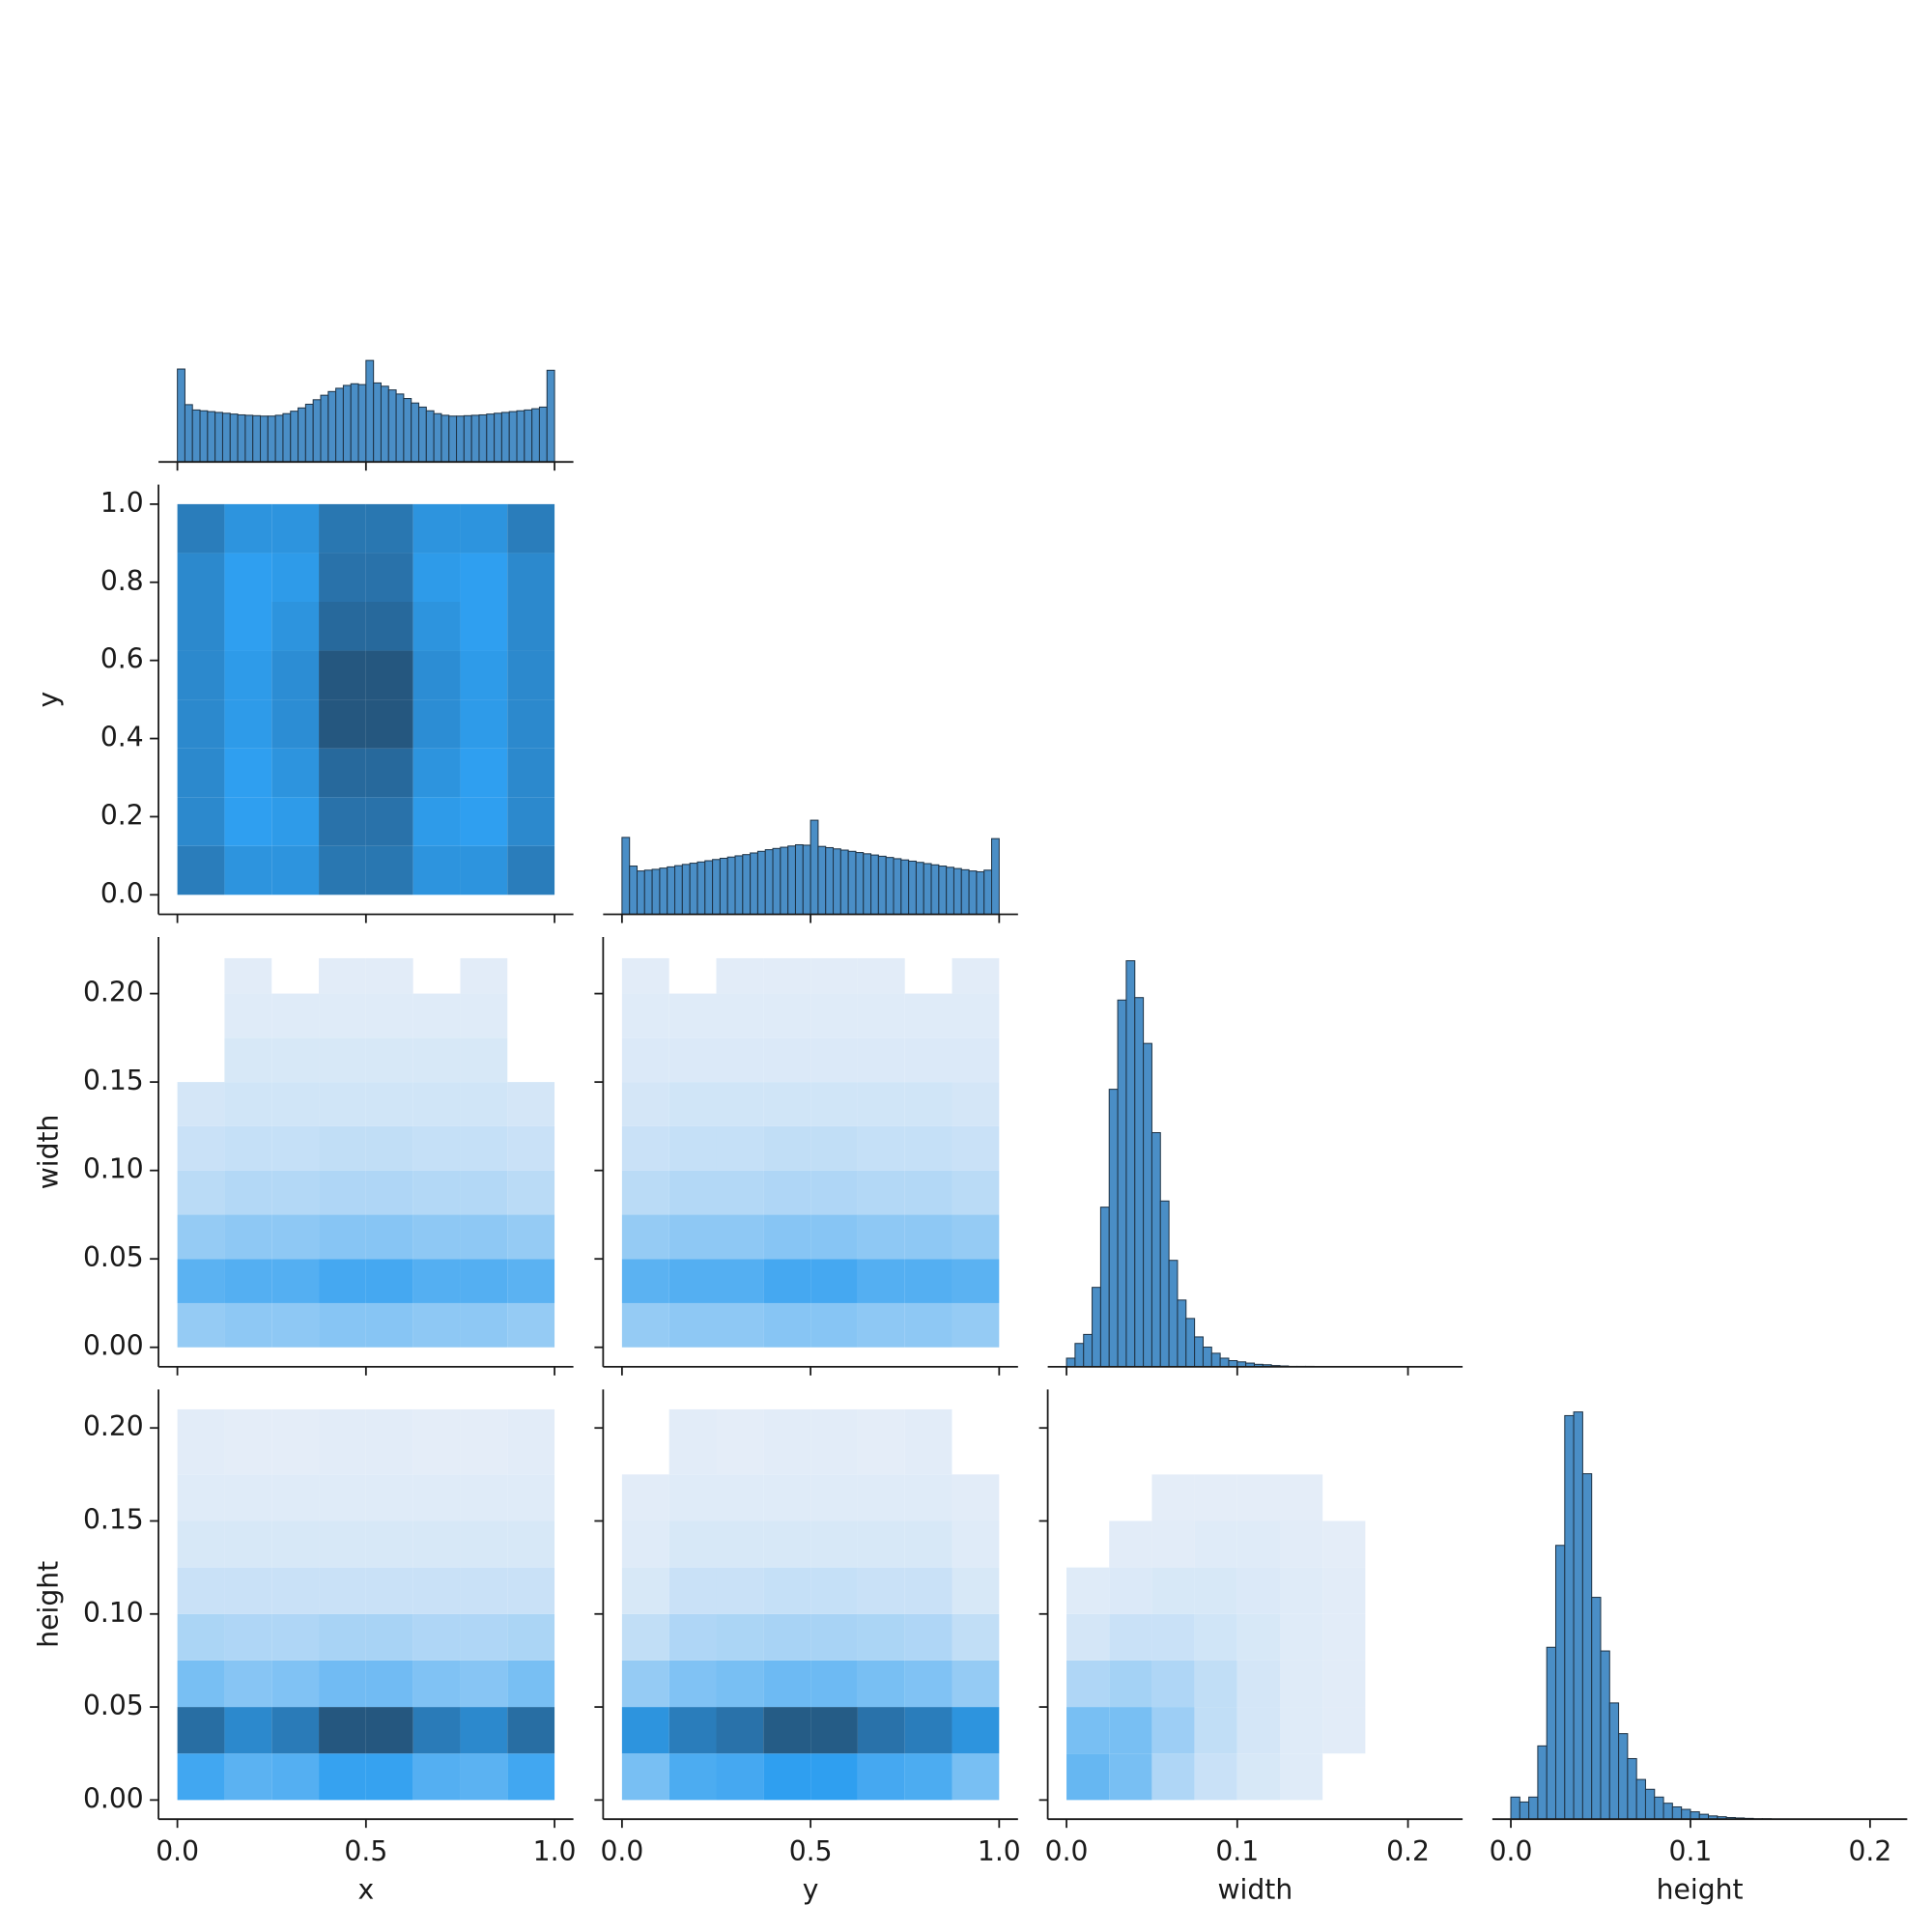 The height and width of the screenshot is (1932, 1932). I want to click on x-tick-label: 1.0, so click(555, 1851).